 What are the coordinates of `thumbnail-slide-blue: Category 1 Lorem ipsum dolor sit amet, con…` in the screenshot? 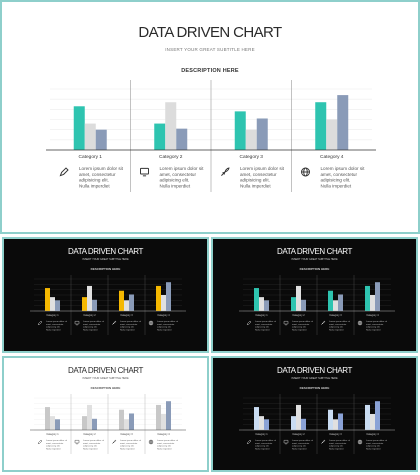 It's located at (314, 414).